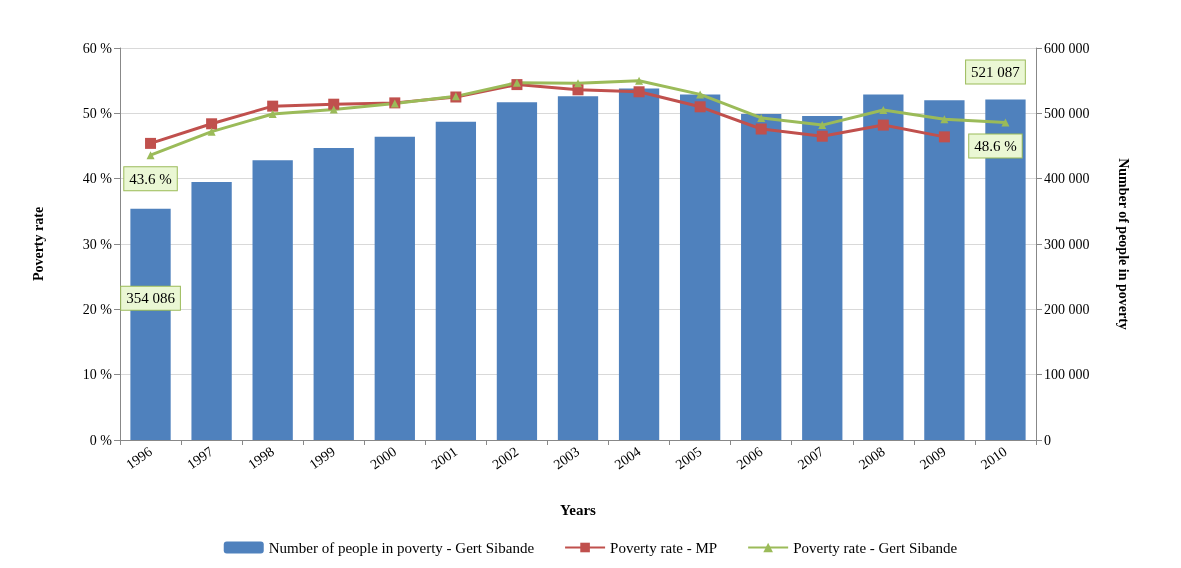  Describe the element at coordinates (97, 244) in the screenshot. I see `y-tick-label: 30 %` at that location.